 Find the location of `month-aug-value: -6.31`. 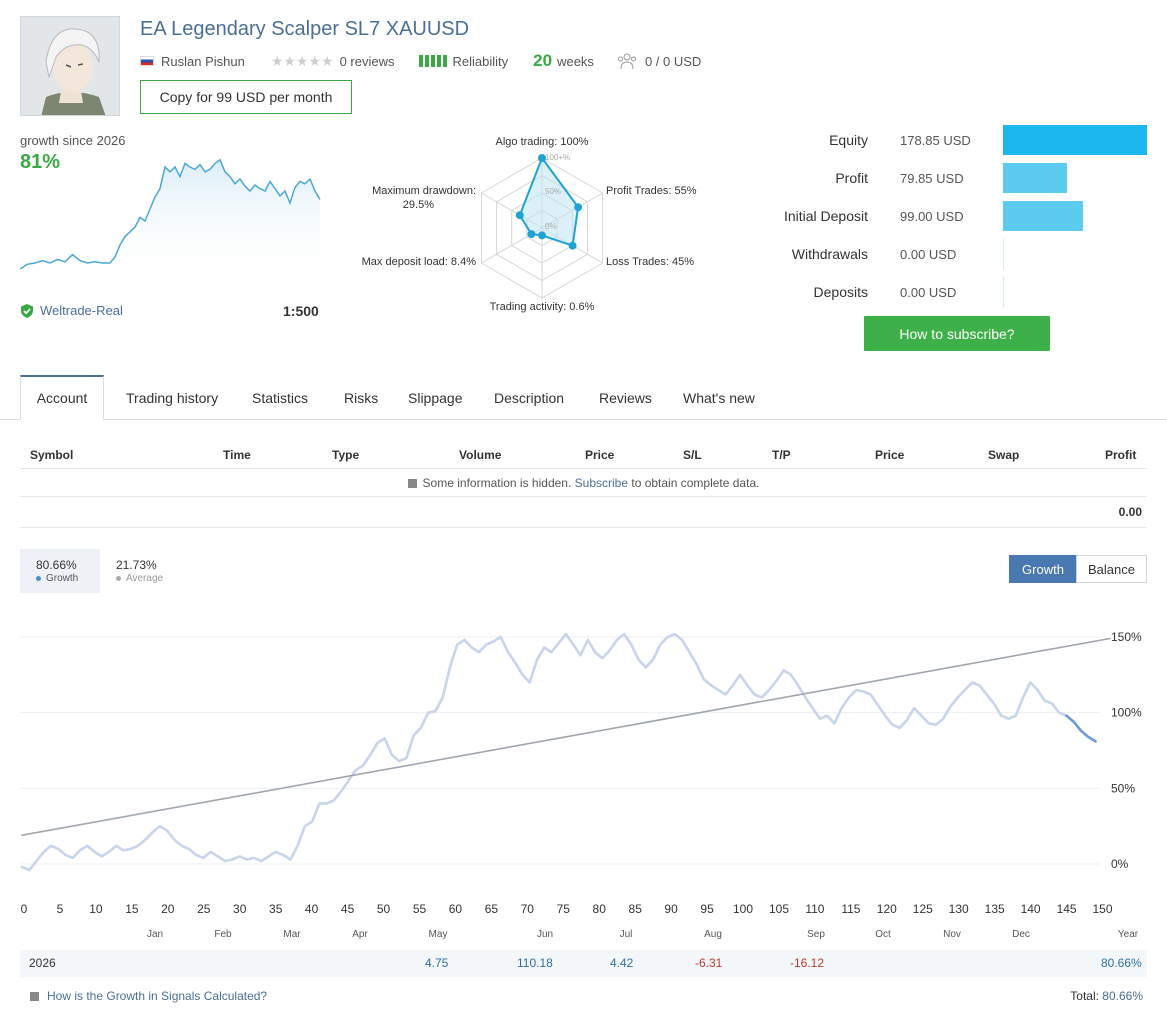

month-aug-value: -6.31 is located at coordinates (709, 963).